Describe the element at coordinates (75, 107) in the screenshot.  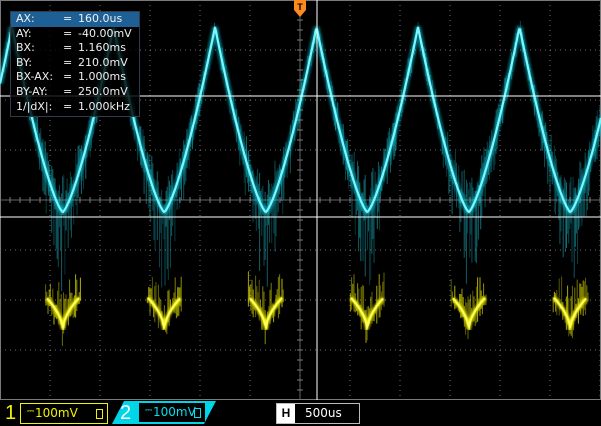
I see `cursor-row-inverse-dx: 1/|dX|: = 1.000kHz` at that location.